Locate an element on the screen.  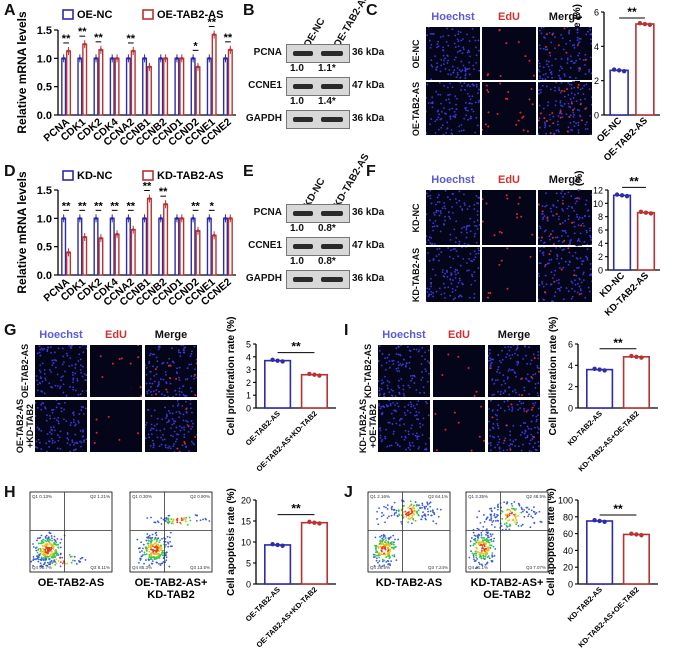
bar-KD-NC-CCND2 is located at coordinates (193, 246).